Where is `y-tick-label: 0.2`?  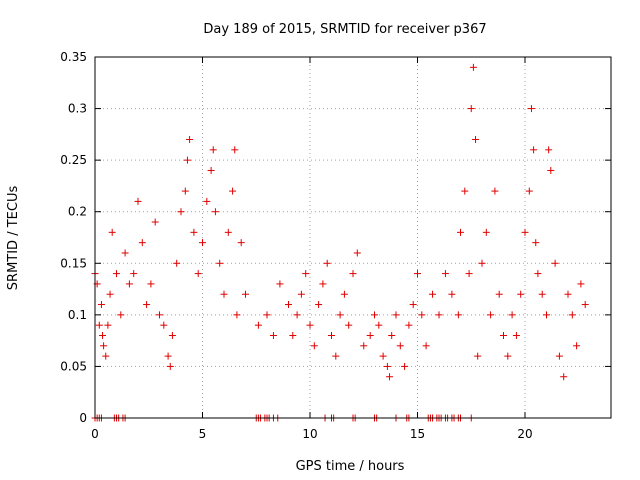 y-tick-label: 0.2 is located at coordinates (77, 212).